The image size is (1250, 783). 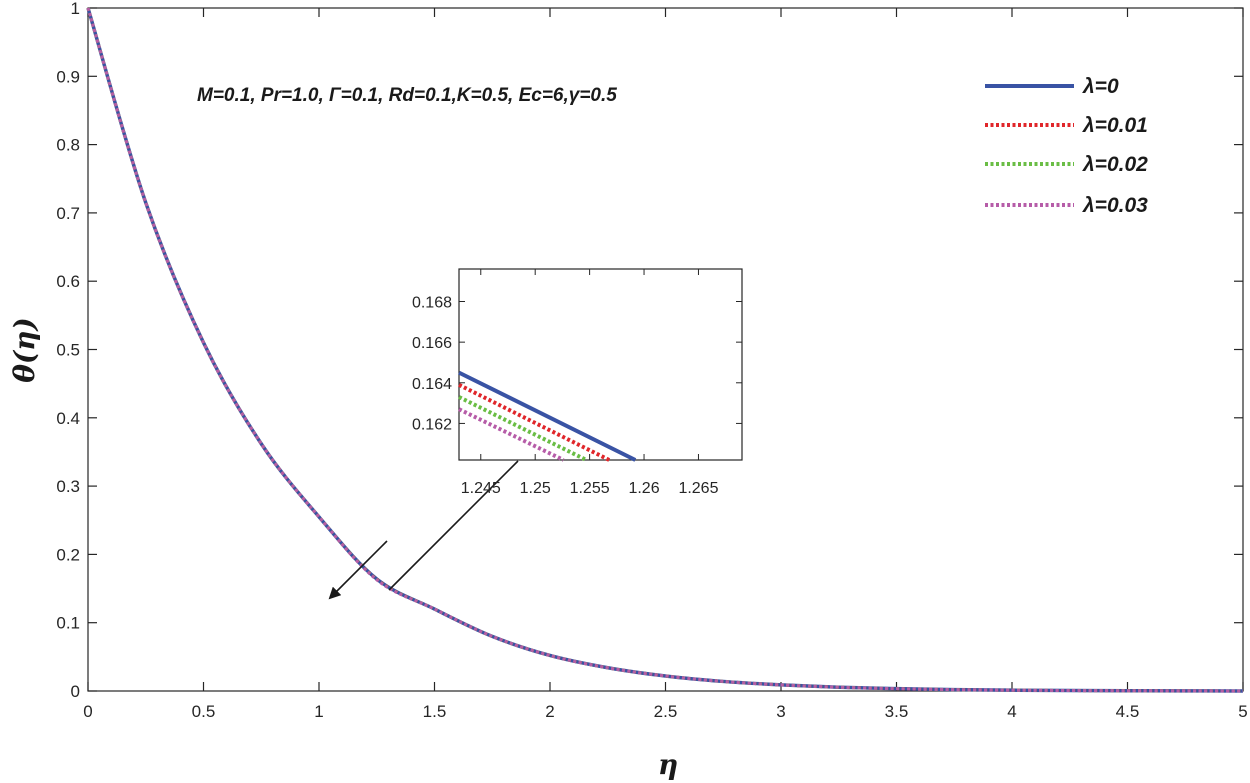 I want to click on y-tick-label: 0.3, so click(x=68, y=486).